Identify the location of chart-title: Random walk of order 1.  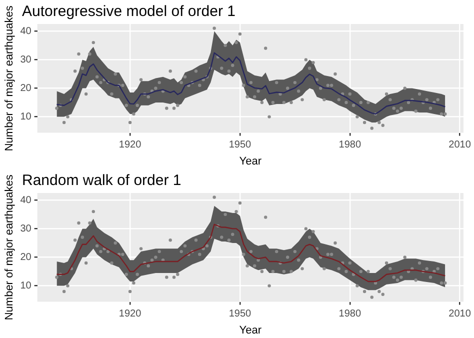
(102, 180).